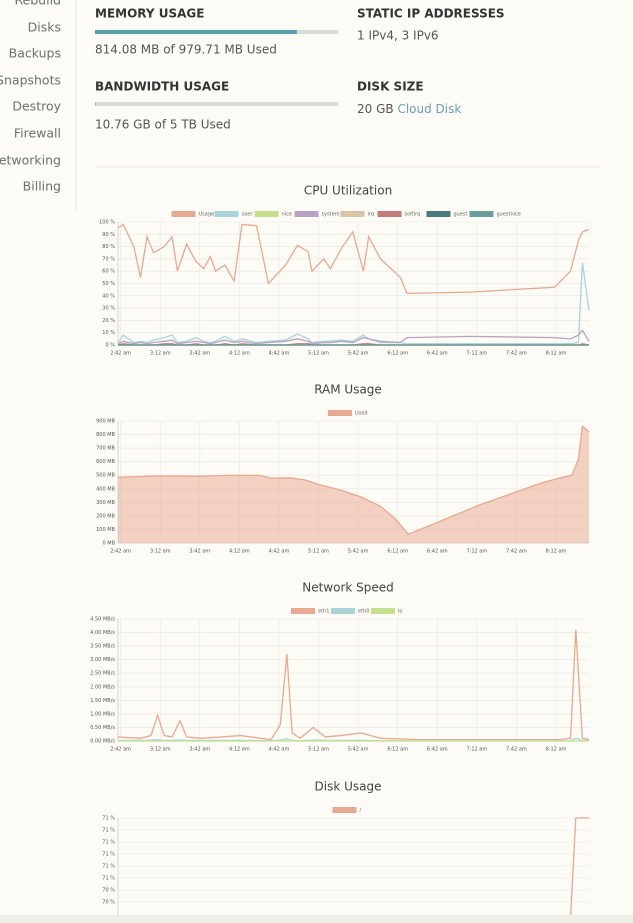 This screenshot has width=633, height=923. What do you see at coordinates (316, 919) in the screenshot?
I see `footer-band` at bounding box center [316, 919].